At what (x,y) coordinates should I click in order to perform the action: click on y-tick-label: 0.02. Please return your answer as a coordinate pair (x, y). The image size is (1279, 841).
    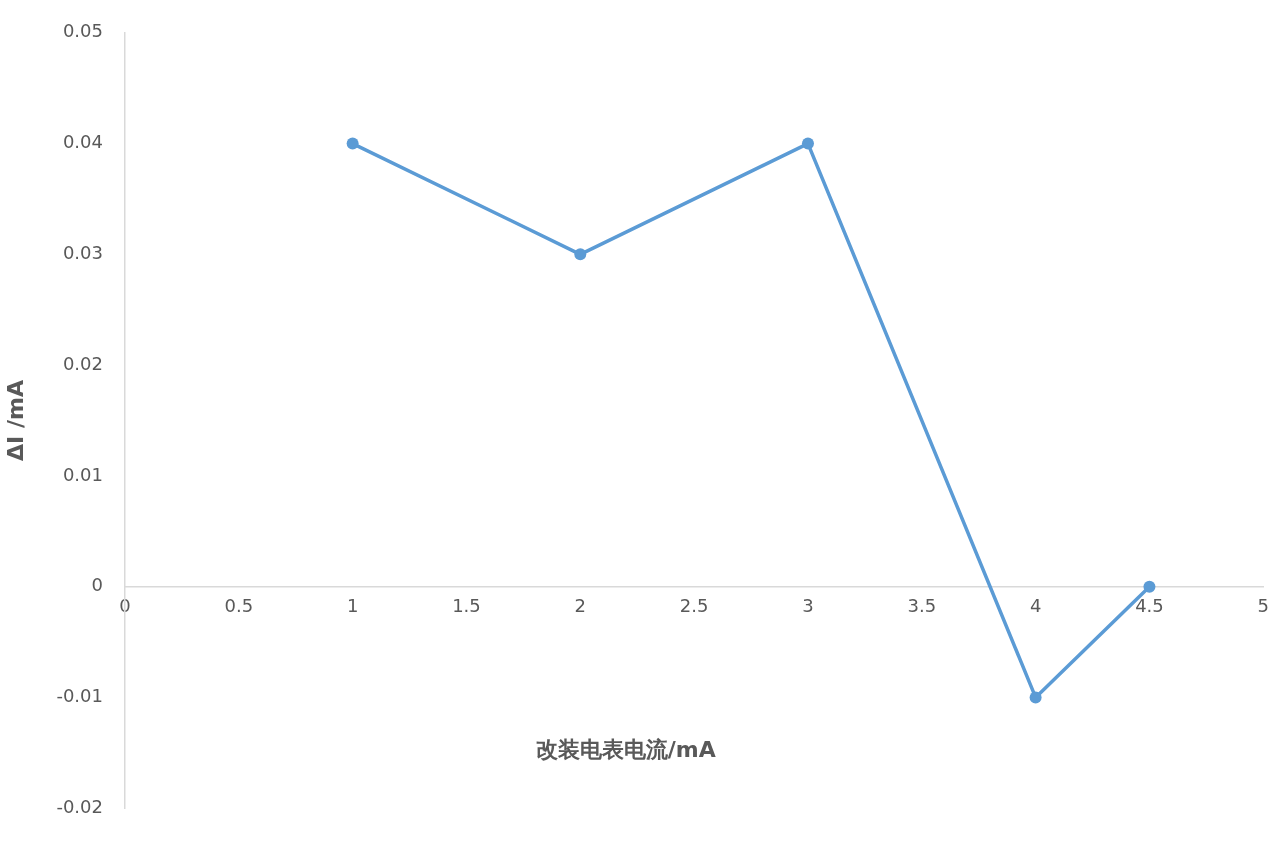
    Looking at the image, I should click on (82, 363).